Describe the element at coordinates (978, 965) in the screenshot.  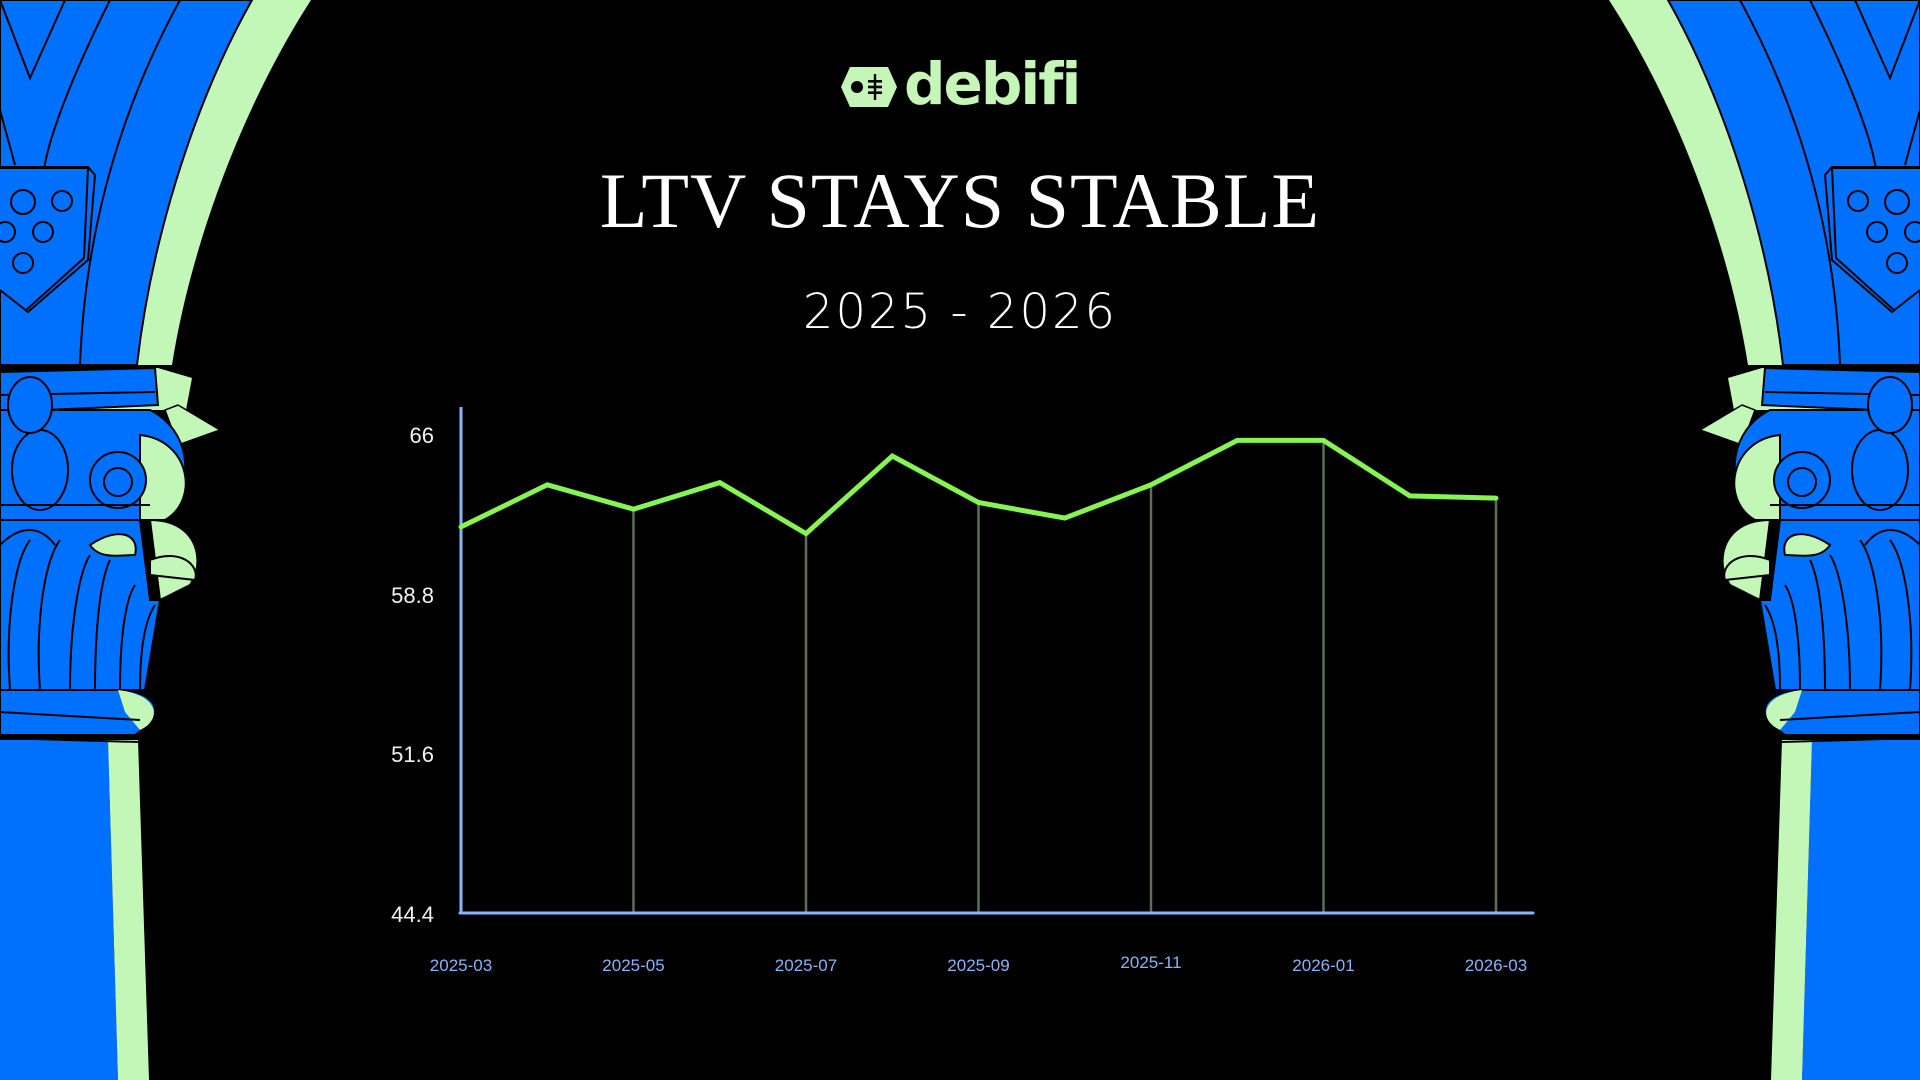
I see `x-tick-label: 2025-09` at that location.